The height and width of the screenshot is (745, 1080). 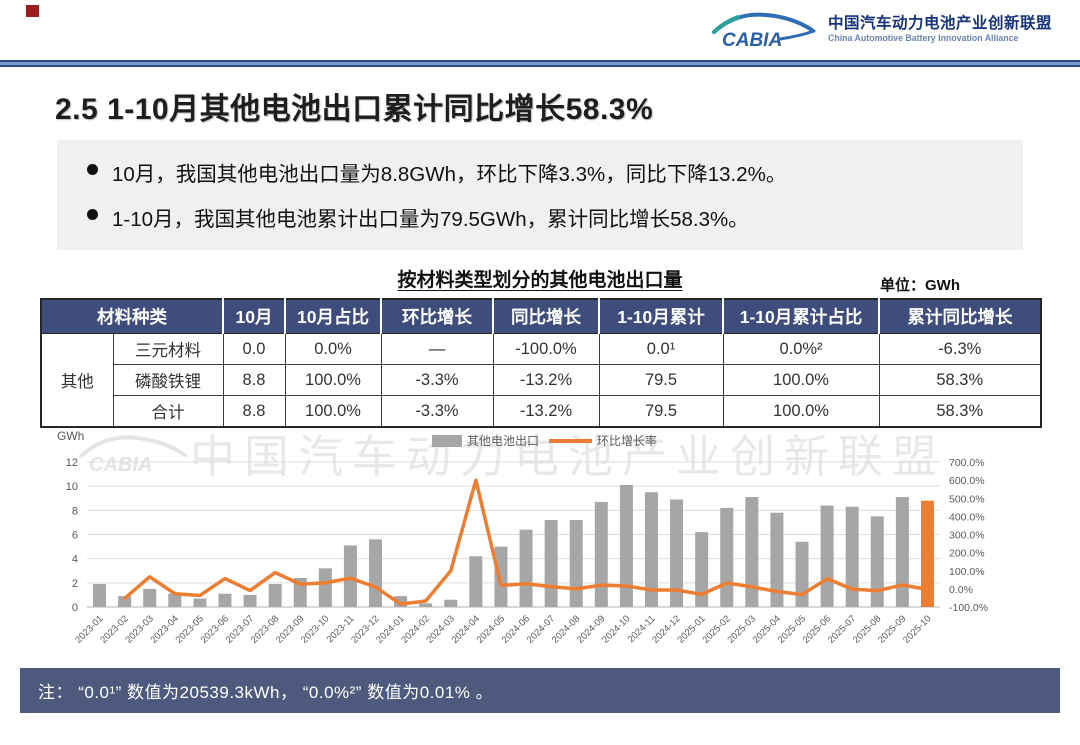 I want to click on svg-text: 0.0%, so click(x=961, y=590).